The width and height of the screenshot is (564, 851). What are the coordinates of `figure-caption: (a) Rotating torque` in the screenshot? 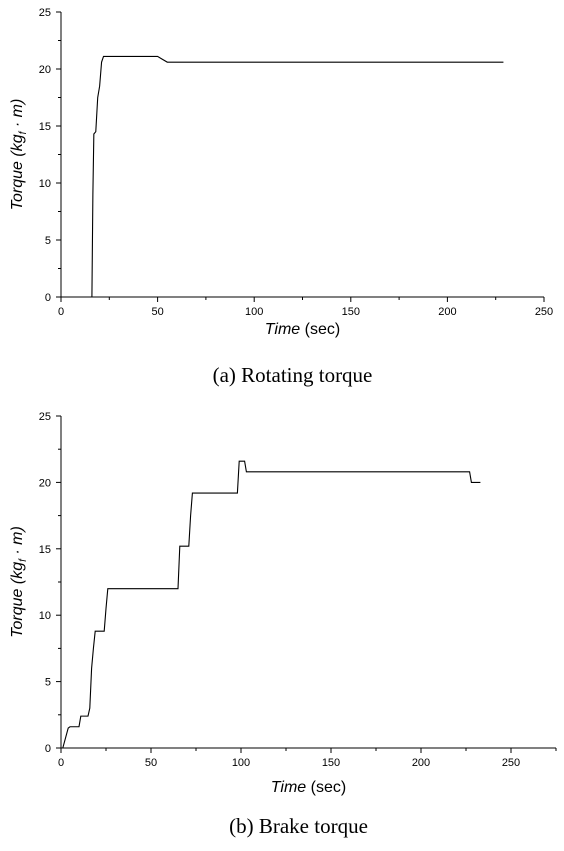 It's located at (293, 375).